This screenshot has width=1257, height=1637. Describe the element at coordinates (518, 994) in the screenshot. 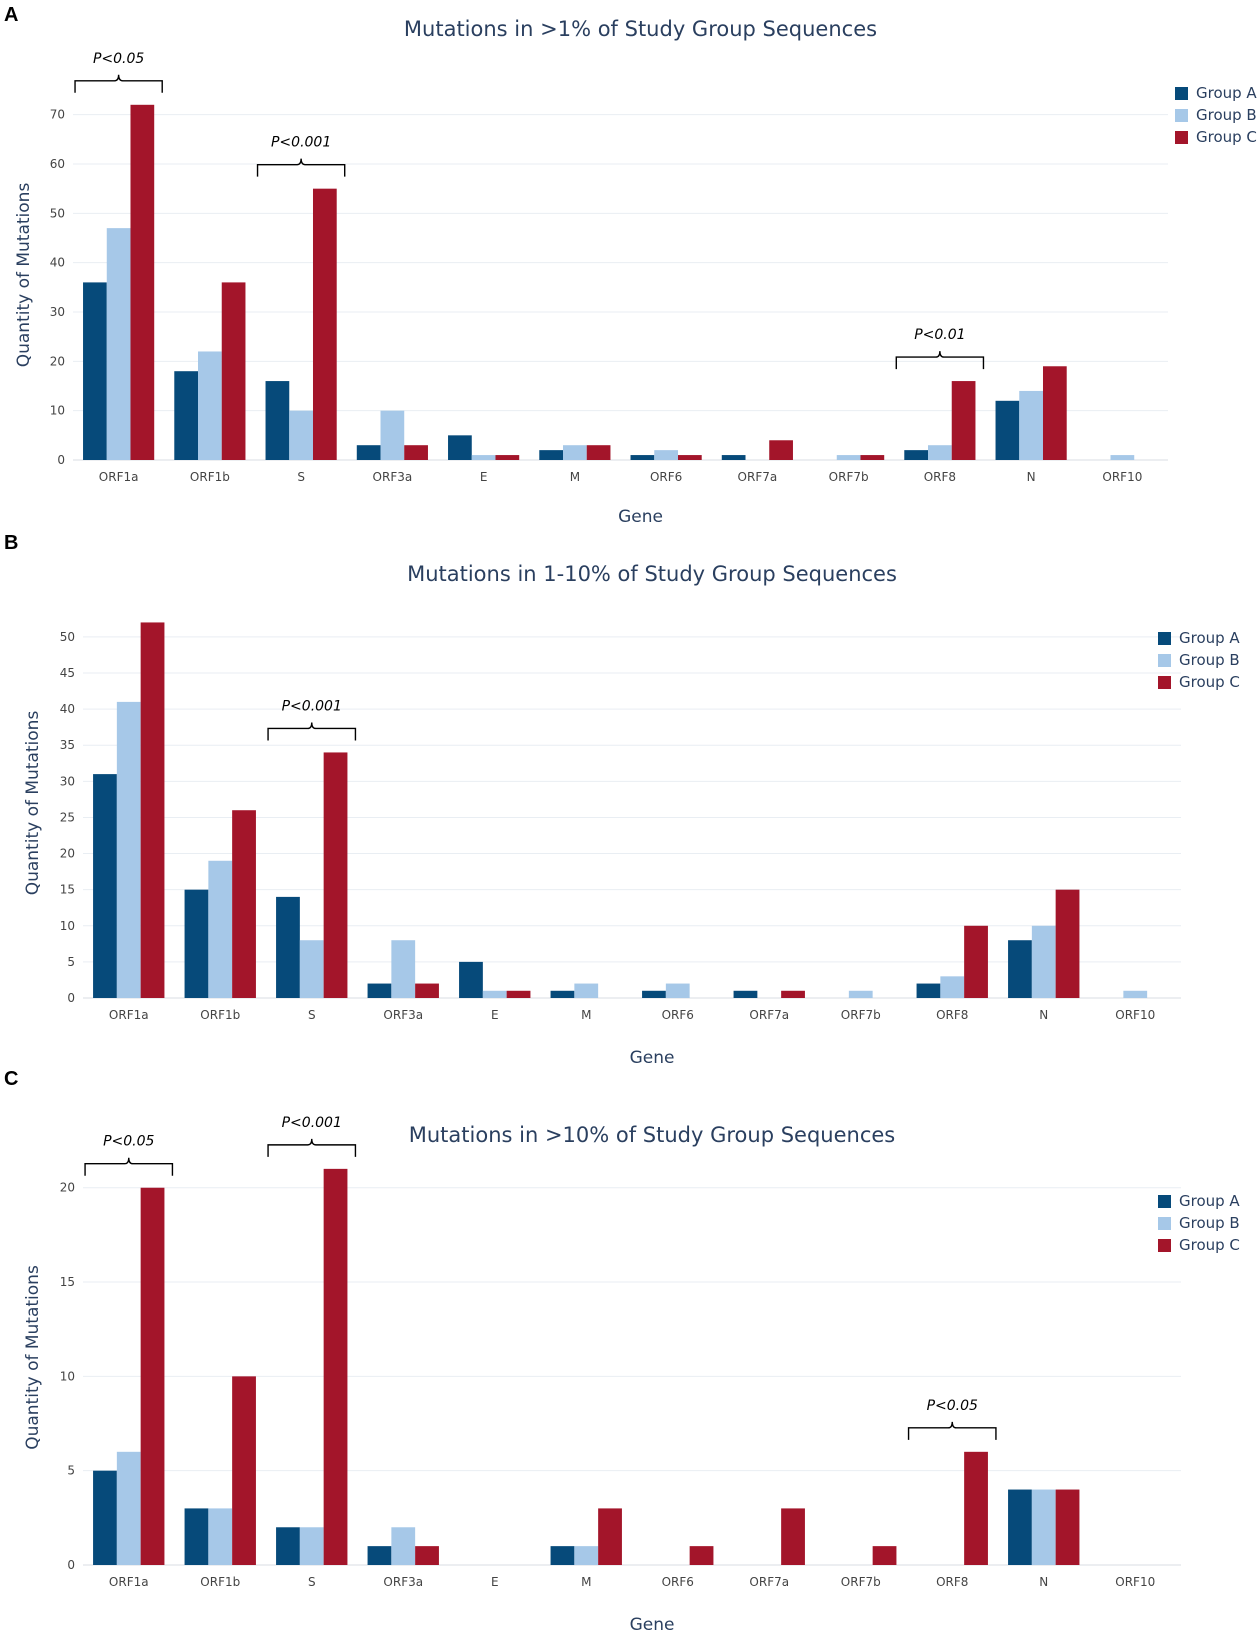

I see `bar-group-c-e` at that location.